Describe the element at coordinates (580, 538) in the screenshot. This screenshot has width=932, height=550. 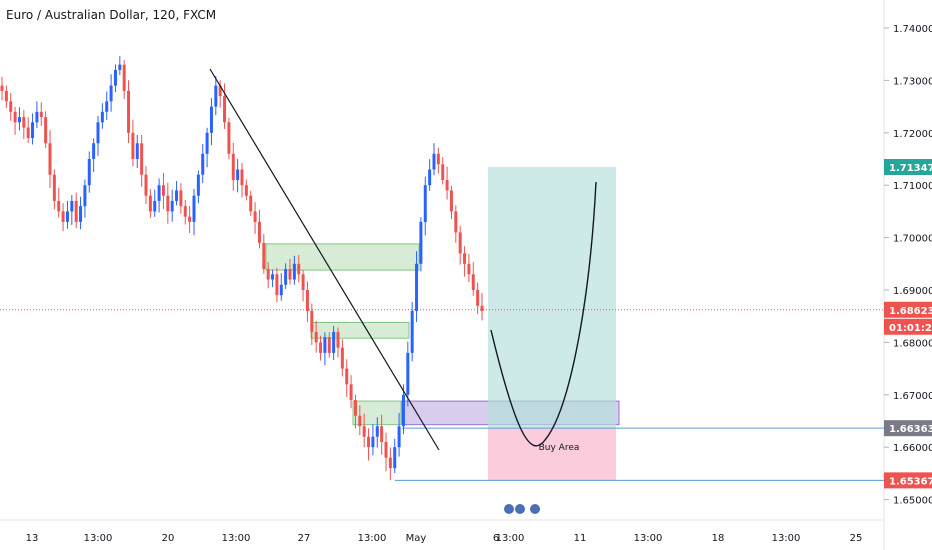
I see `x-tick-label: 11` at that location.